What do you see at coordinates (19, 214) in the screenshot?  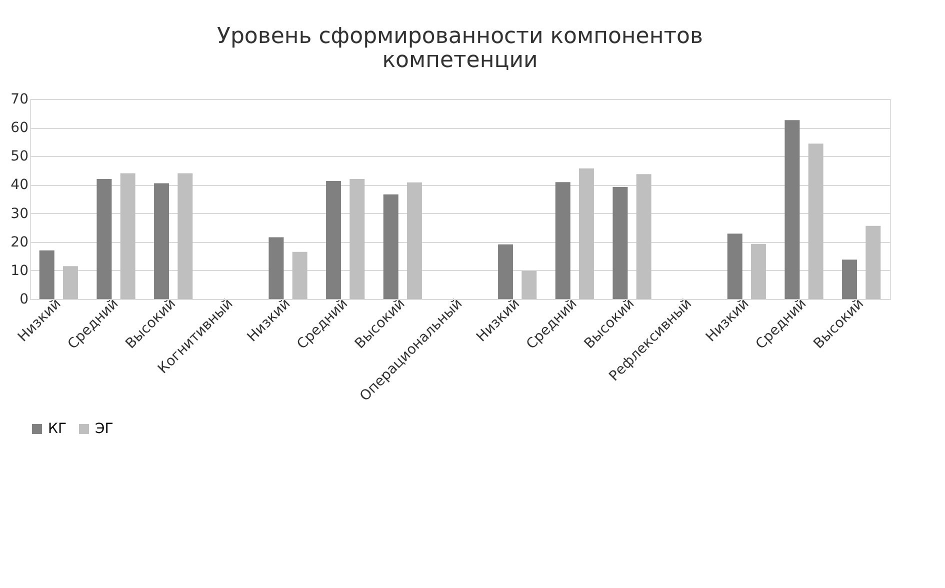 I see `y-tick-label: 30` at bounding box center [19, 214].